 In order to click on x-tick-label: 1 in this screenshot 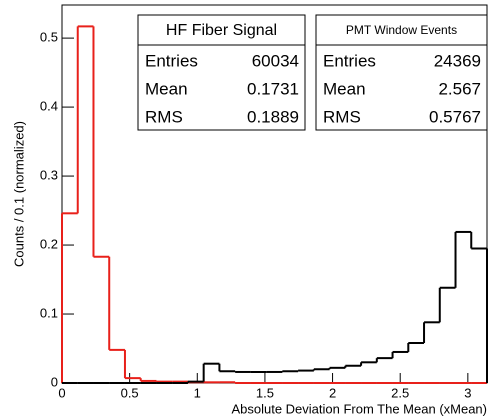, I will do `click(197, 392)`.